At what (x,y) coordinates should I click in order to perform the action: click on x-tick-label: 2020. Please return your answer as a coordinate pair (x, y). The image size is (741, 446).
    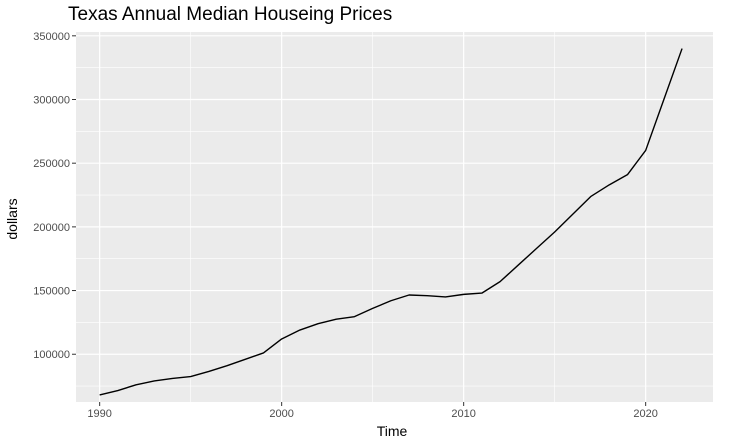
    Looking at the image, I should click on (645, 414).